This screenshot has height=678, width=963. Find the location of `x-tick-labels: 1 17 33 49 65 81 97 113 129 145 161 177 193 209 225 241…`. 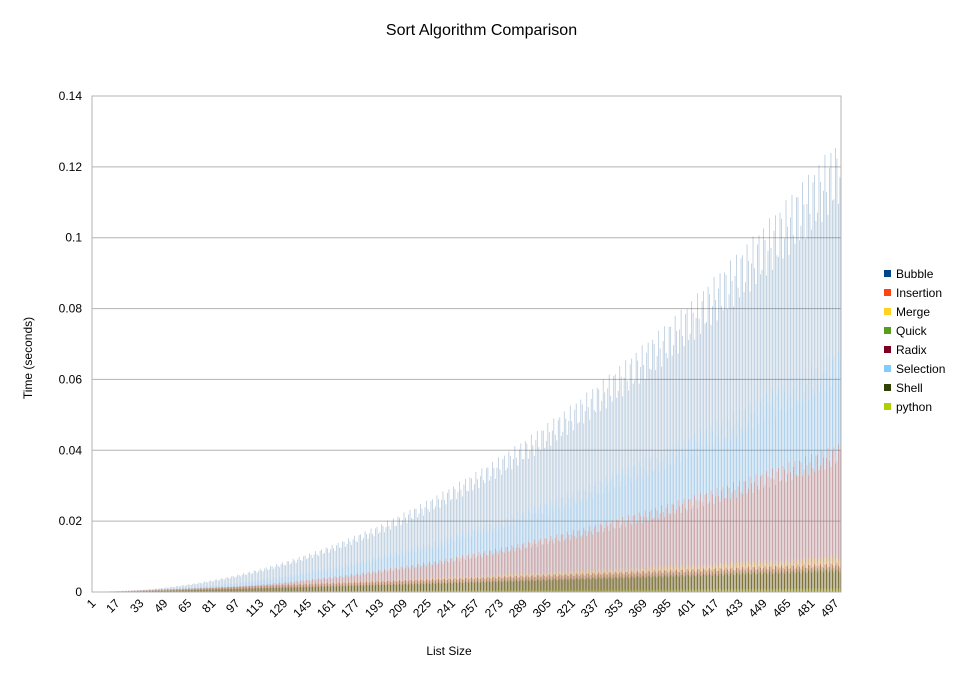

x-tick-labels: 1 17 33 49 65 81 97 113 129 145 161 177 193 209 225 241… is located at coordinates (463, 608).